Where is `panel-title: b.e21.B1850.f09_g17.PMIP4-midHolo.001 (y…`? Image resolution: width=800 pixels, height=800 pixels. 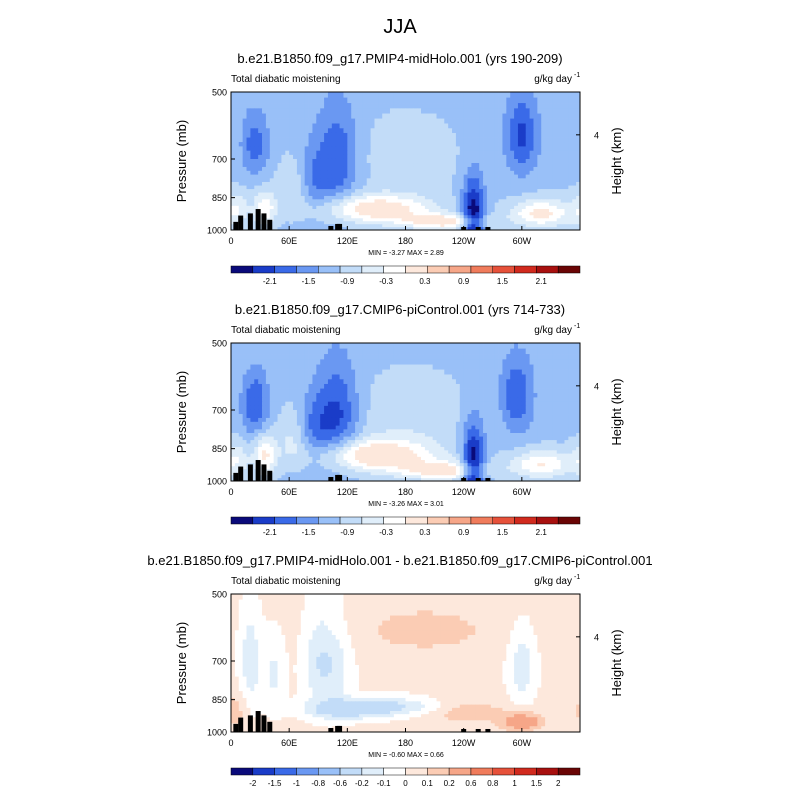
panel-title: b.e21.B1850.f09_g17.PMIP4-midHolo.001 (y… is located at coordinates (399, 58).